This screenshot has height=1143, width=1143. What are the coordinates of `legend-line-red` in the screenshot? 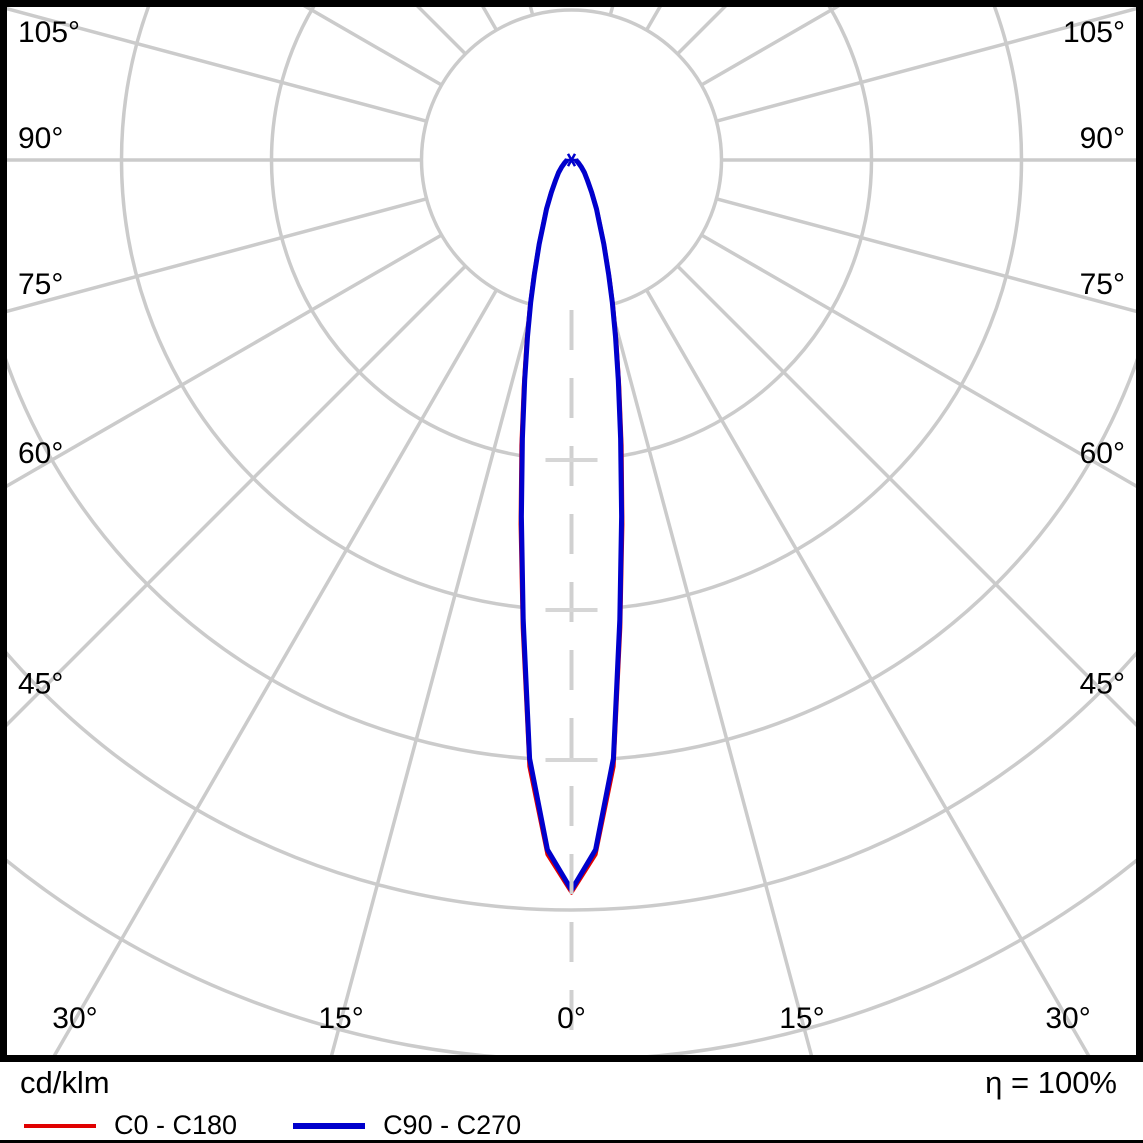 It's located at (60, 1125).